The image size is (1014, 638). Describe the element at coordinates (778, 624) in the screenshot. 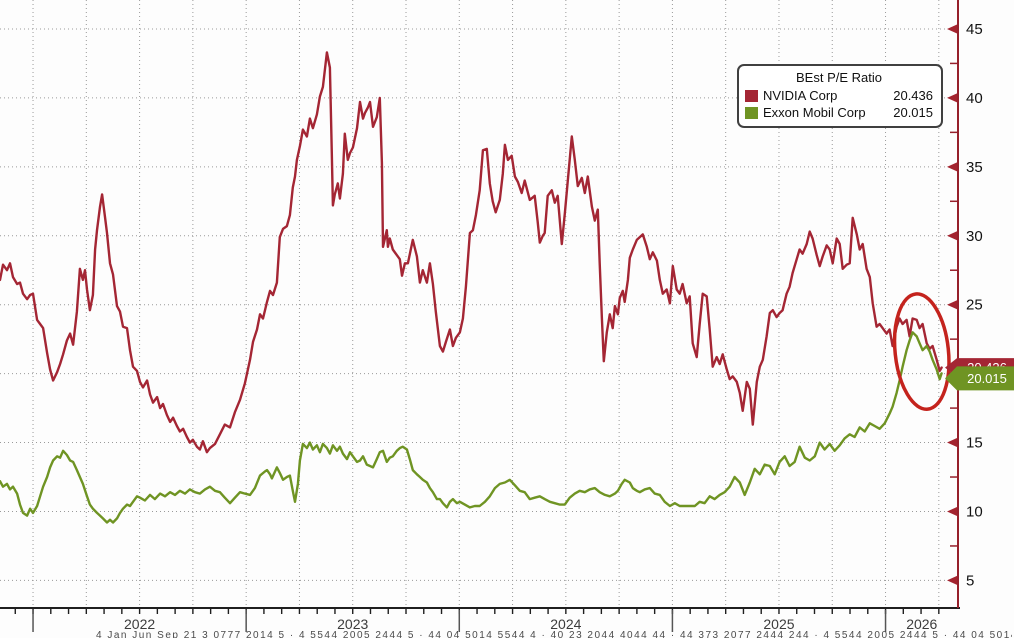

I see `year-label: 2025` at that location.